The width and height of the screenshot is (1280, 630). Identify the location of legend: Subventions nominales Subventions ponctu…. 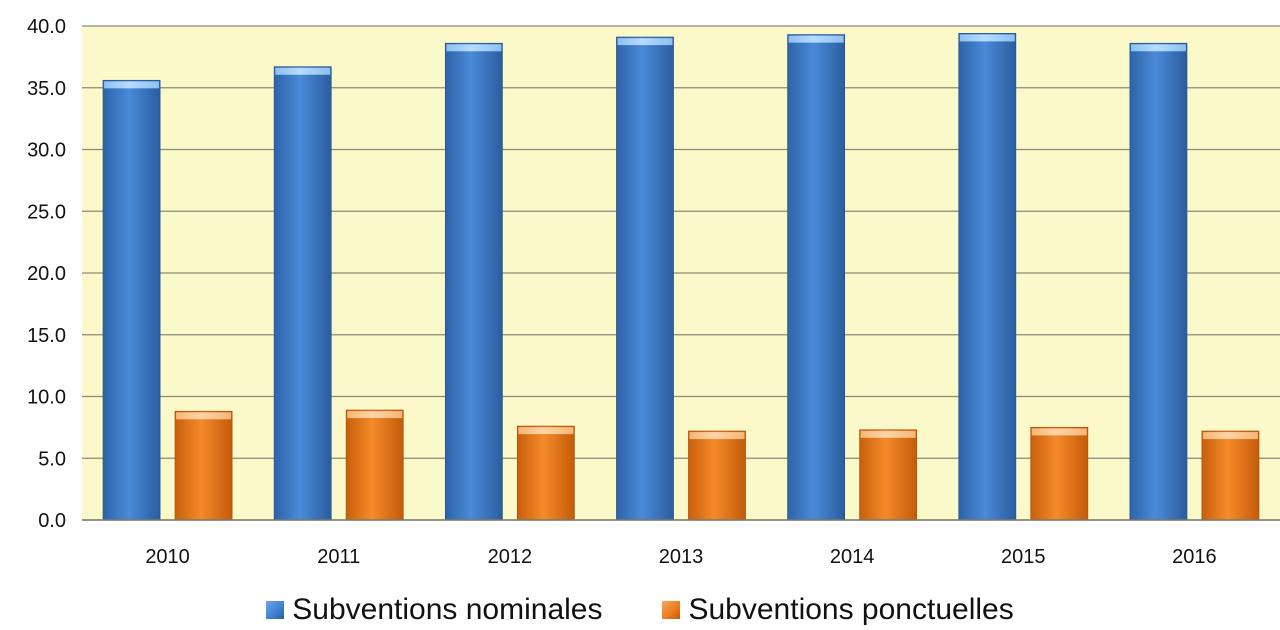
(640, 610).